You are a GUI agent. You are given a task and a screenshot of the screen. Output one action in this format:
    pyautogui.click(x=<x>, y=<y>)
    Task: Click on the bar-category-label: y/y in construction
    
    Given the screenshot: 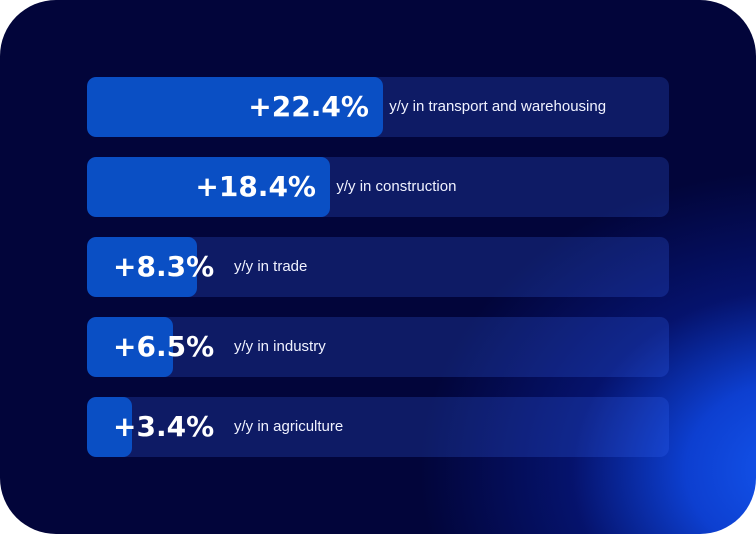 What is the action you would take?
    pyautogui.click(x=396, y=186)
    